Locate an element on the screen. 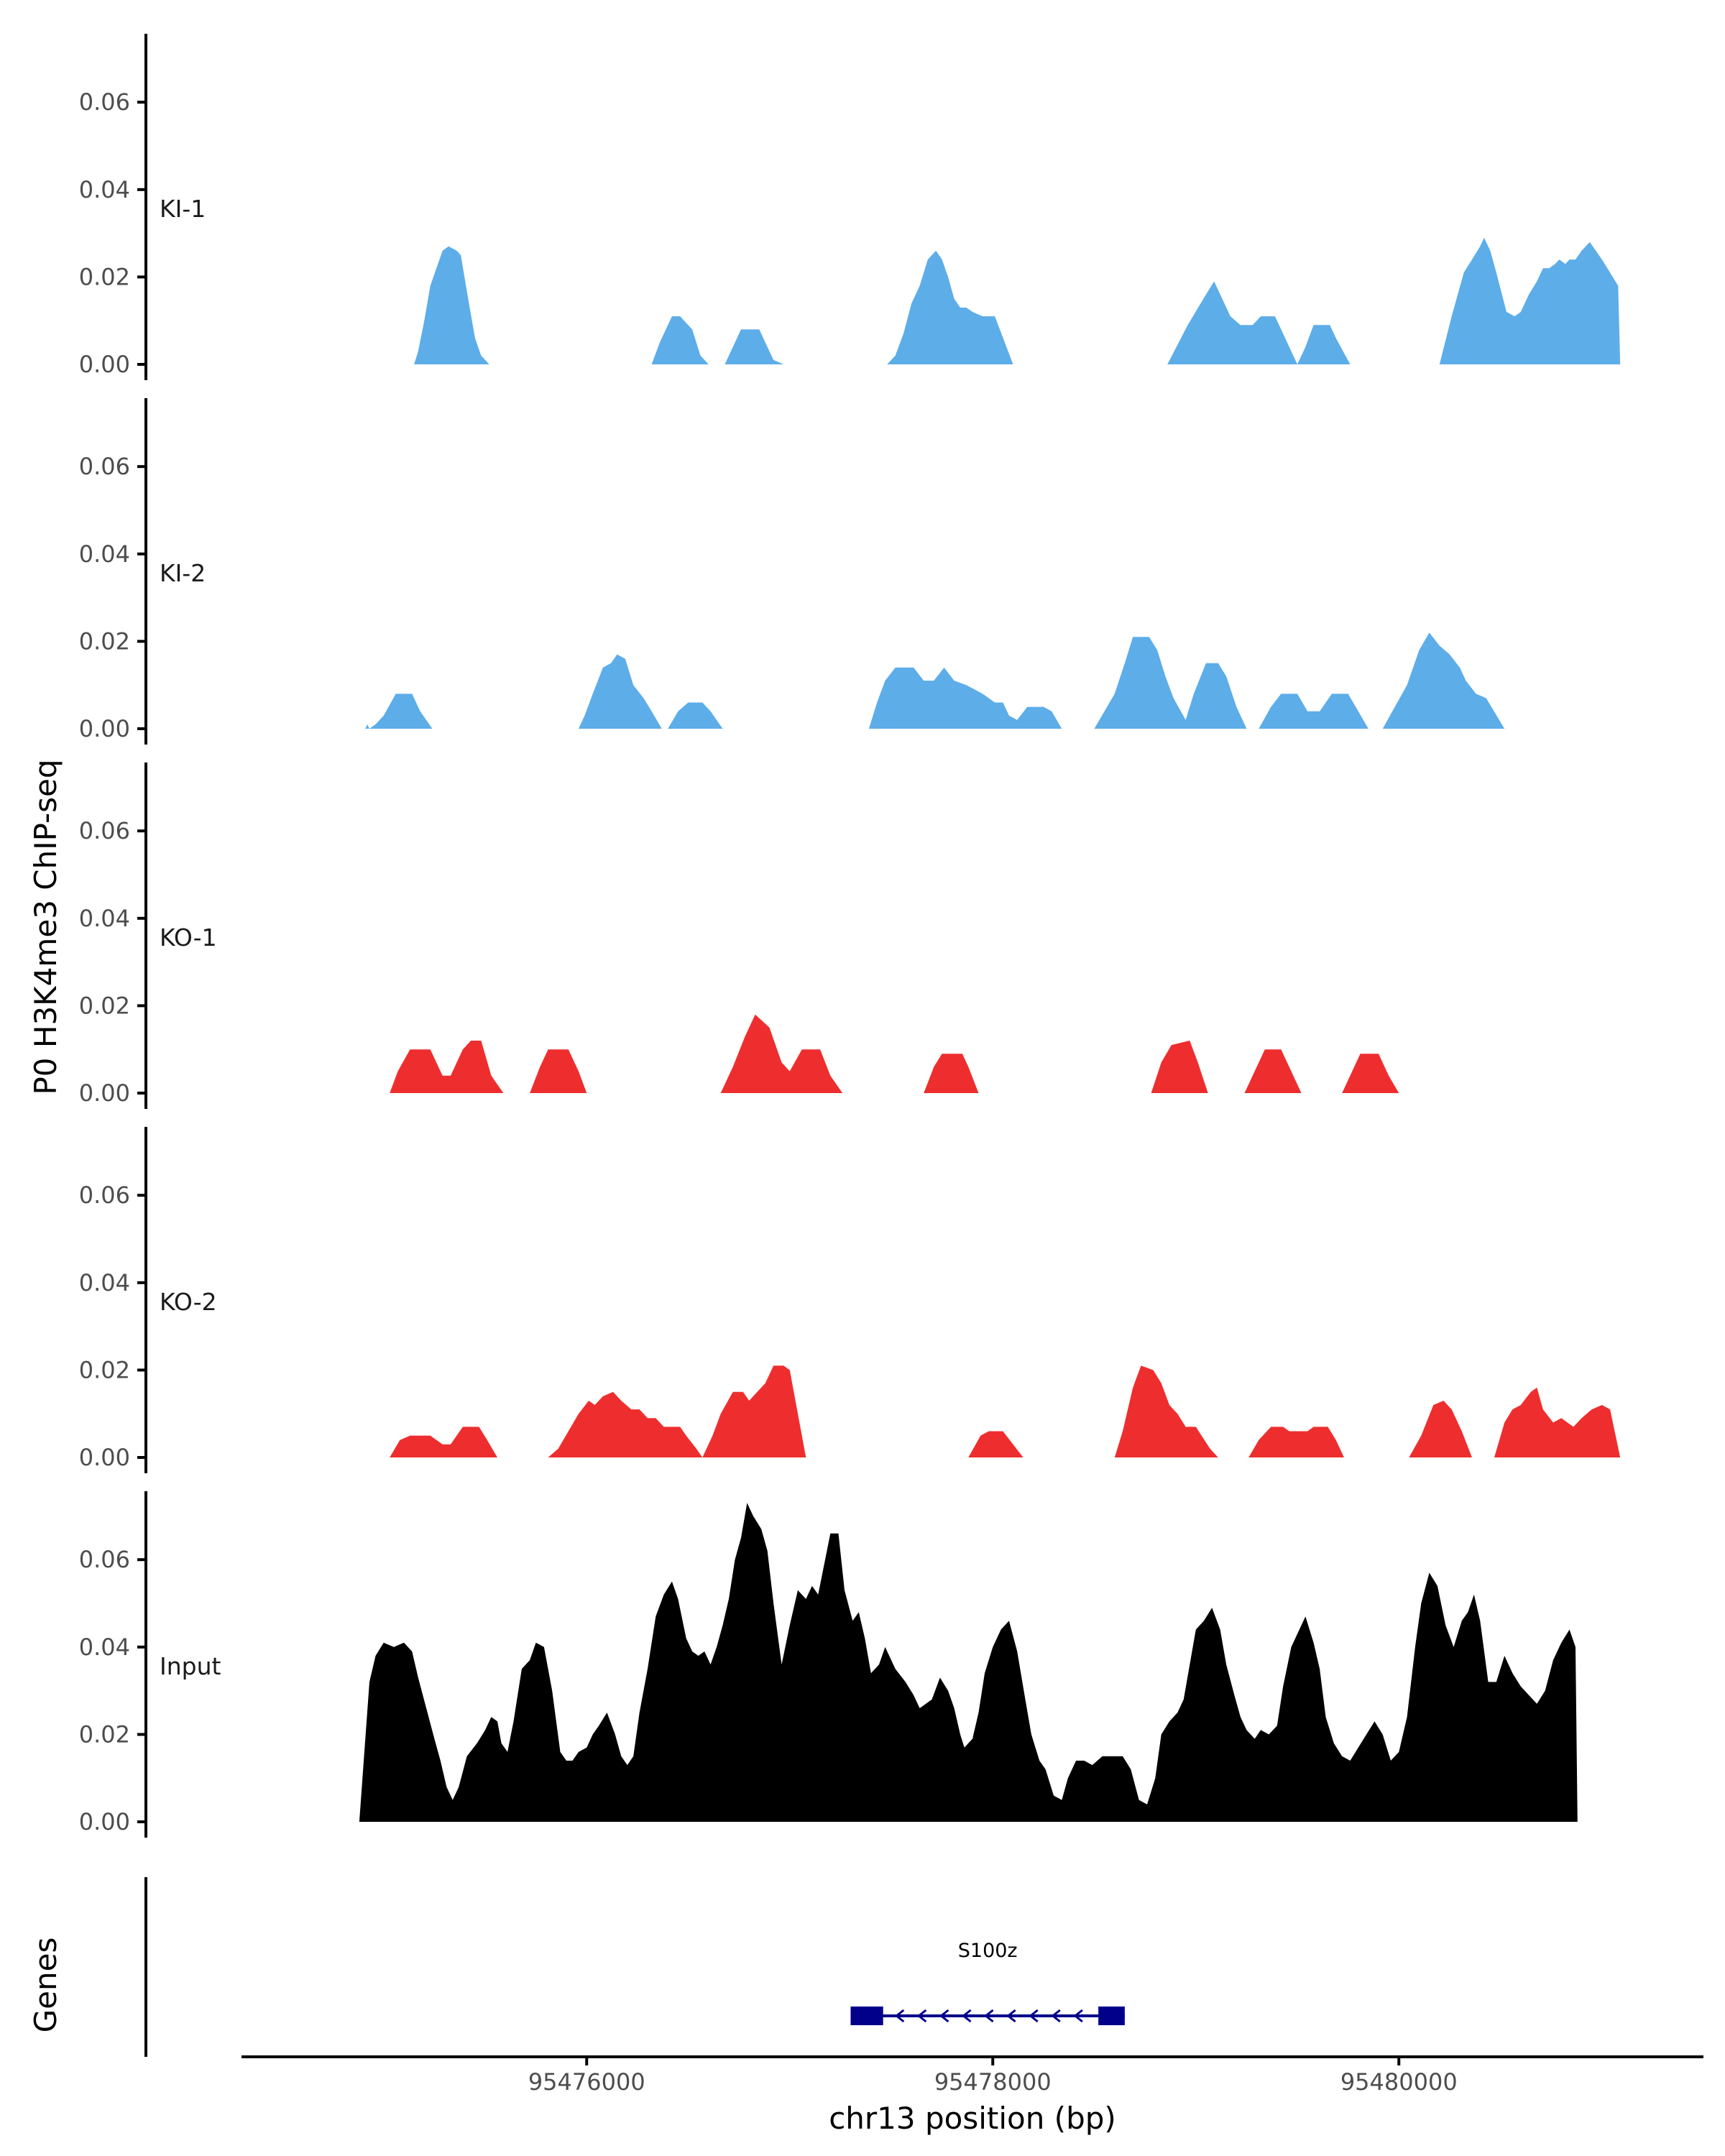  track-label-ki-1: KI-1 is located at coordinates (183, 209).